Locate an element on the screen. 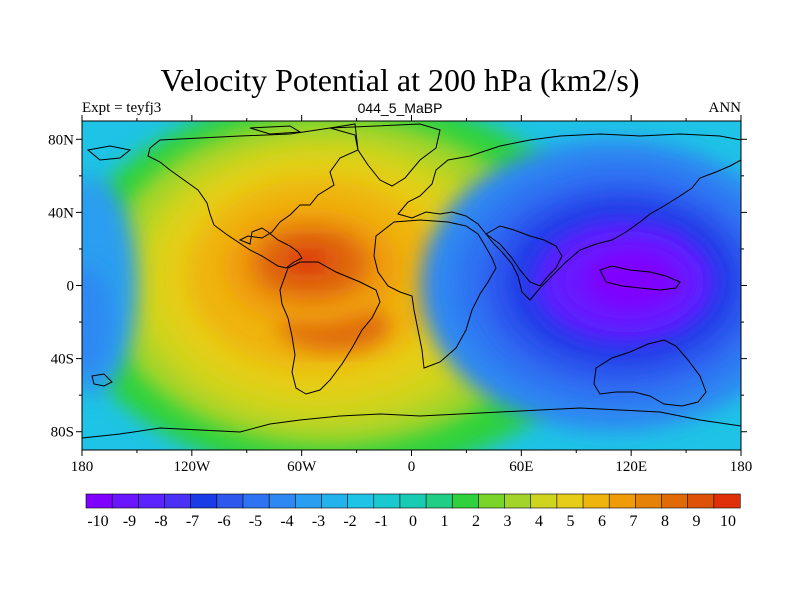  coast-eurasia is located at coordinates (569, 217).